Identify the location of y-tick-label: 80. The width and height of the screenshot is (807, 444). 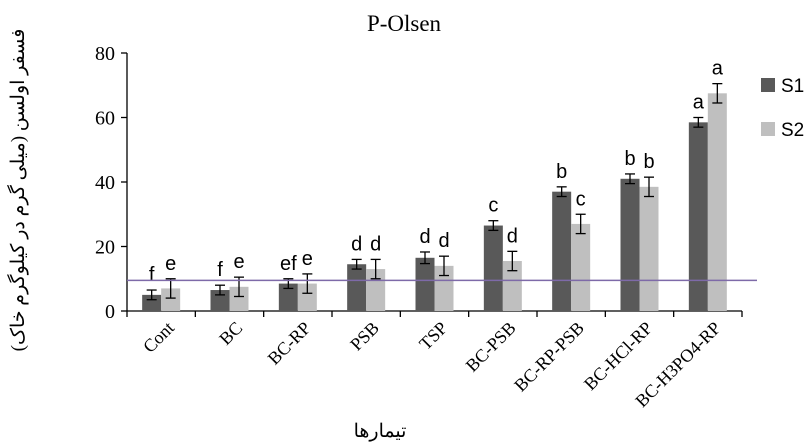
(105, 54).